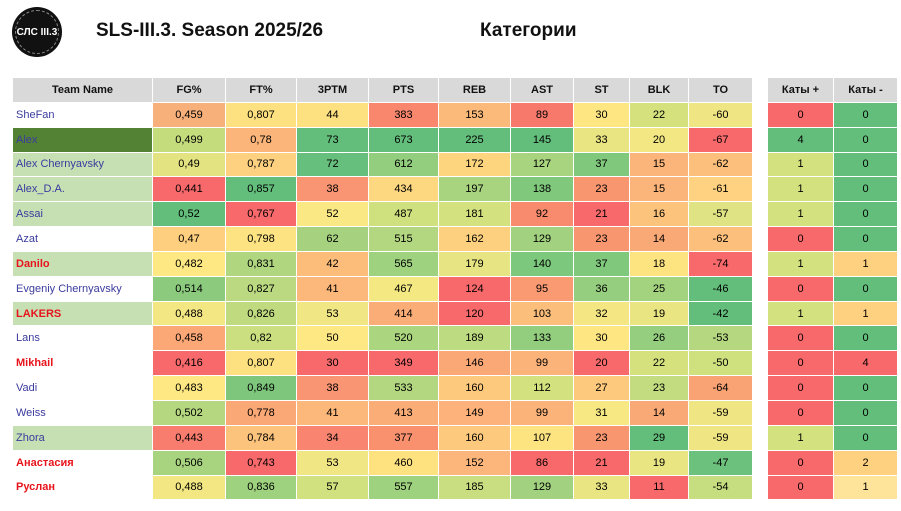 This screenshot has width=901, height=511. Describe the element at coordinates (542, 139) in the screenshot. I see `stat-cell: 145` at that location.